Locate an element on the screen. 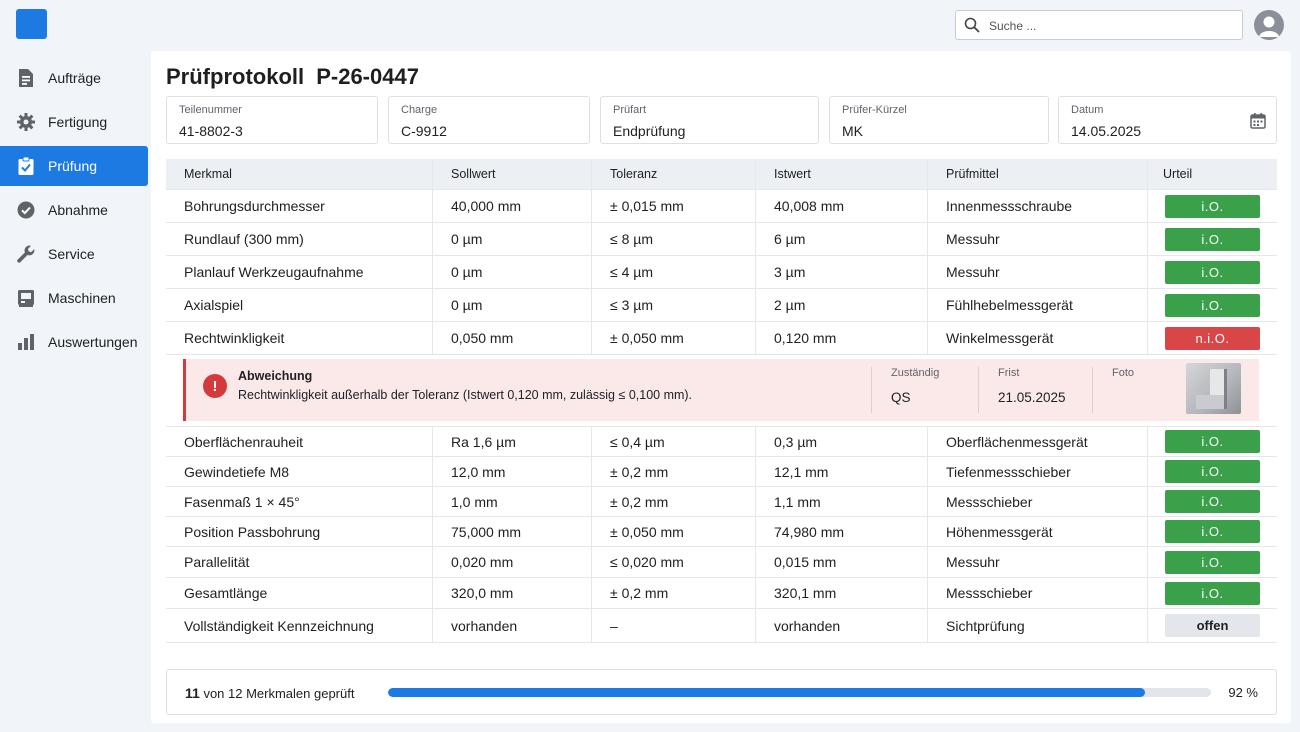 The height and width of the screenshot is (732, 1300). progress-bar is located at coordinates (799, 692).